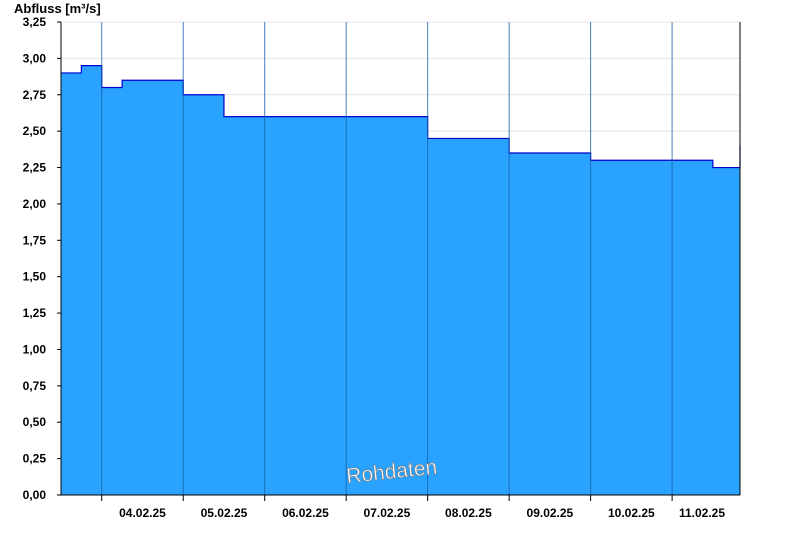  I want to click on x-tick-label: 11.02.25, so click(702, 513).